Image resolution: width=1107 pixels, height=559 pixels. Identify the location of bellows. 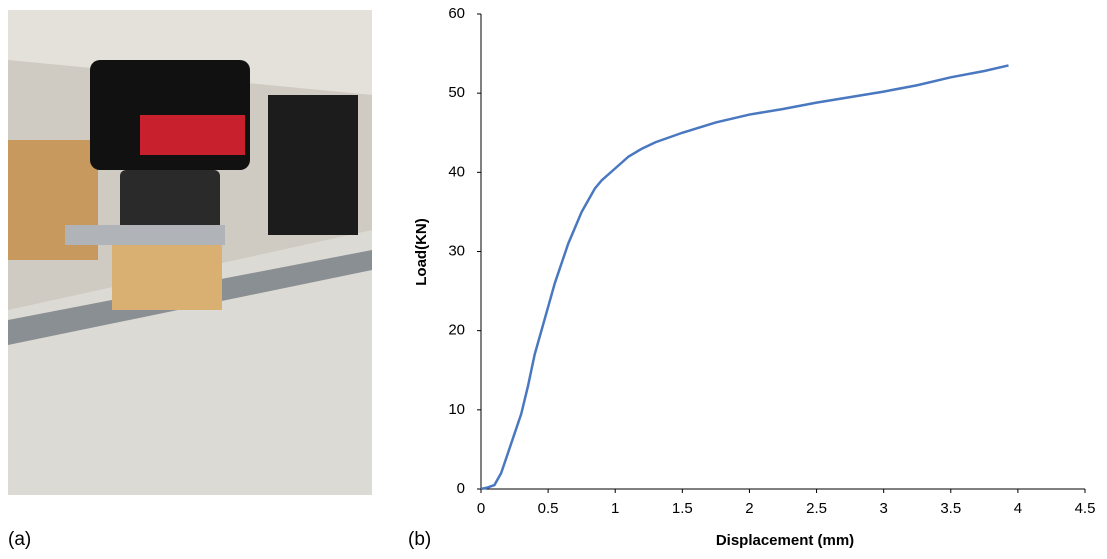
(313, 165).